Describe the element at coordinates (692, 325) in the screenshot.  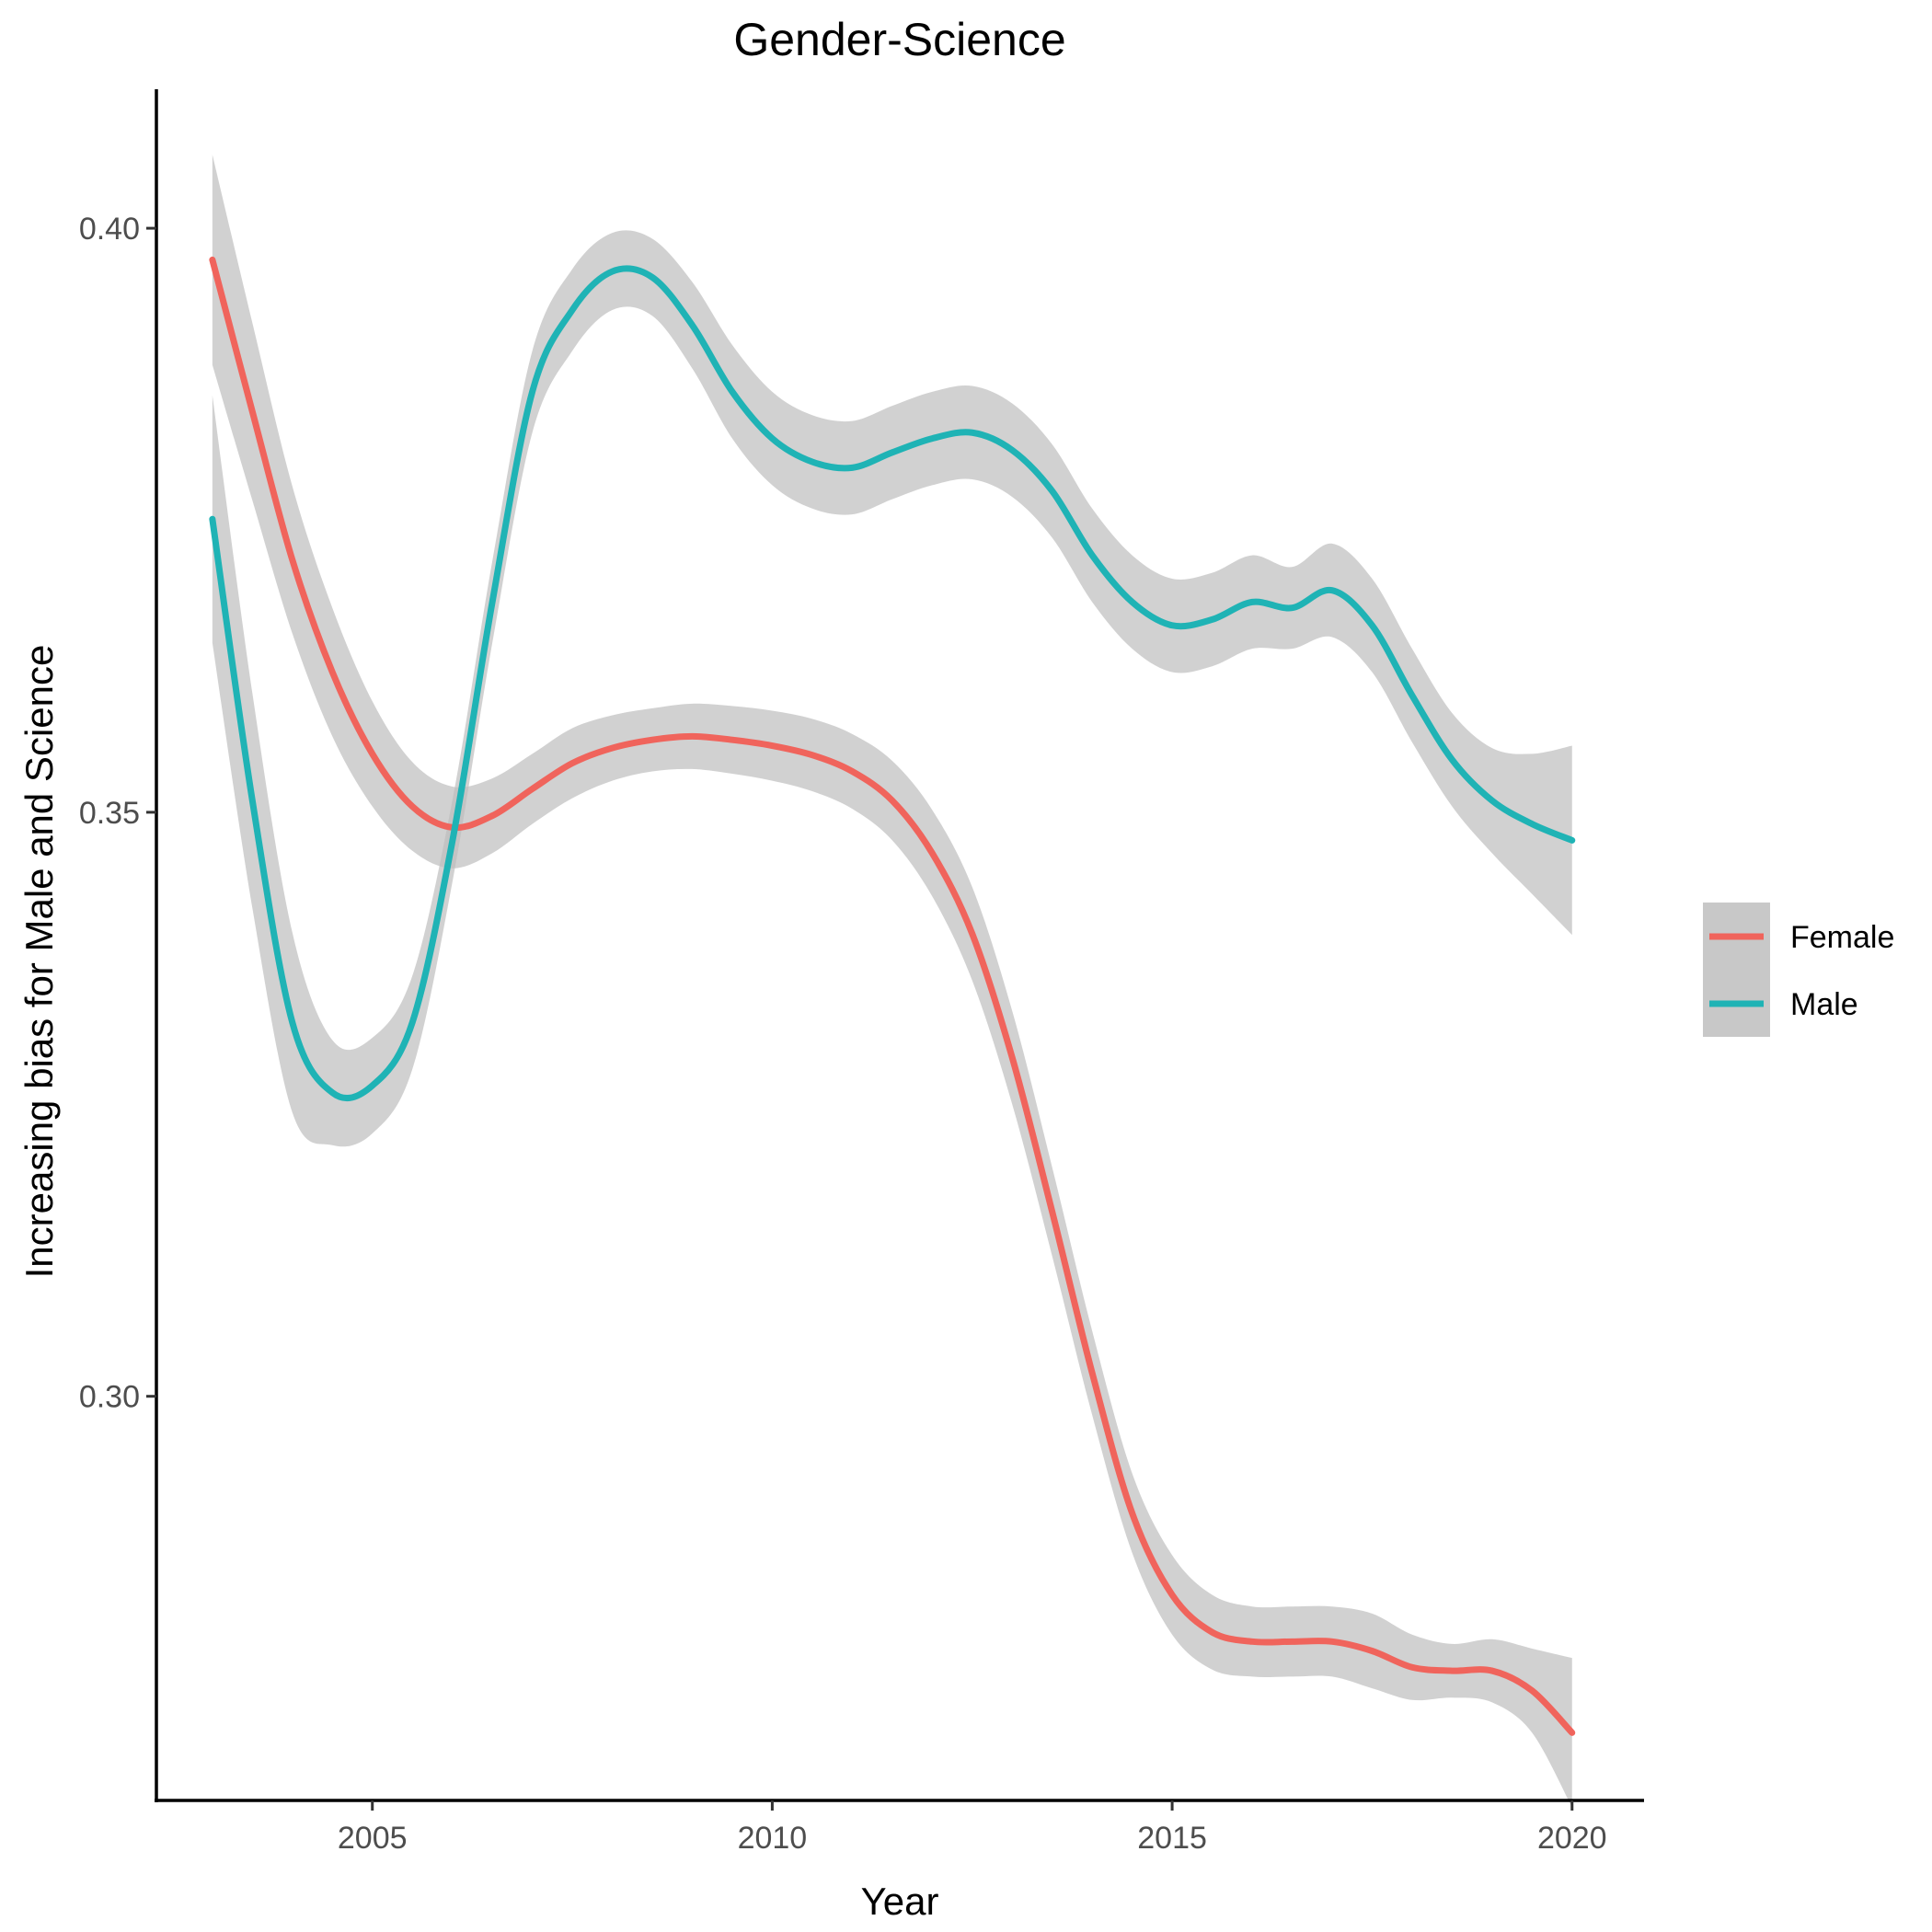
I see `male-point-2009` at that location.